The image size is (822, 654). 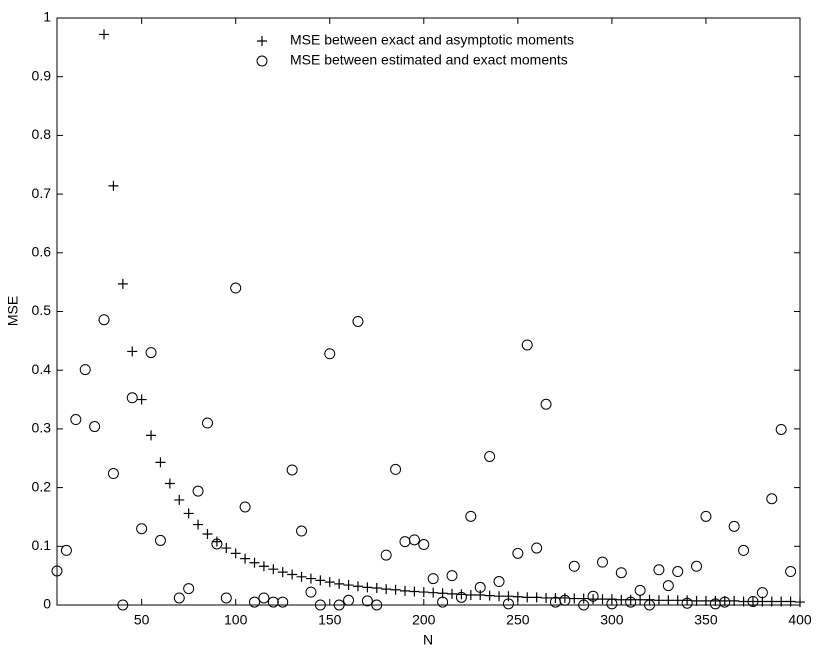 I want to click on x-tick-label: 200, so click(x=424, y=620).